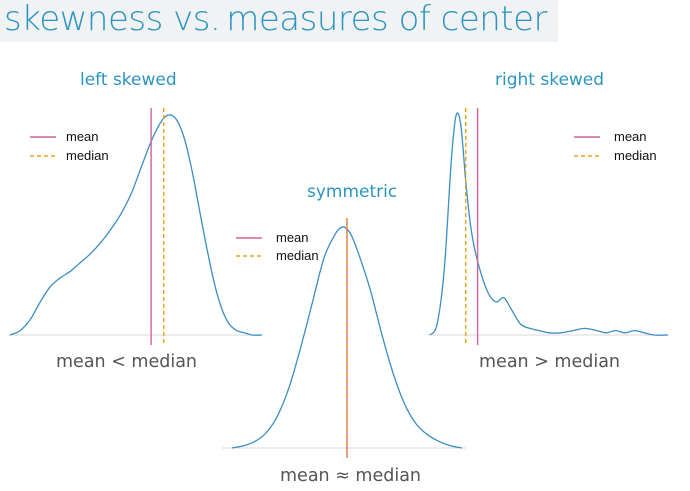  What do you see at coordinates (128, 80) in the screenshot?
I see `left-skewed-title: left skewed` at bounding box center [128, 80].